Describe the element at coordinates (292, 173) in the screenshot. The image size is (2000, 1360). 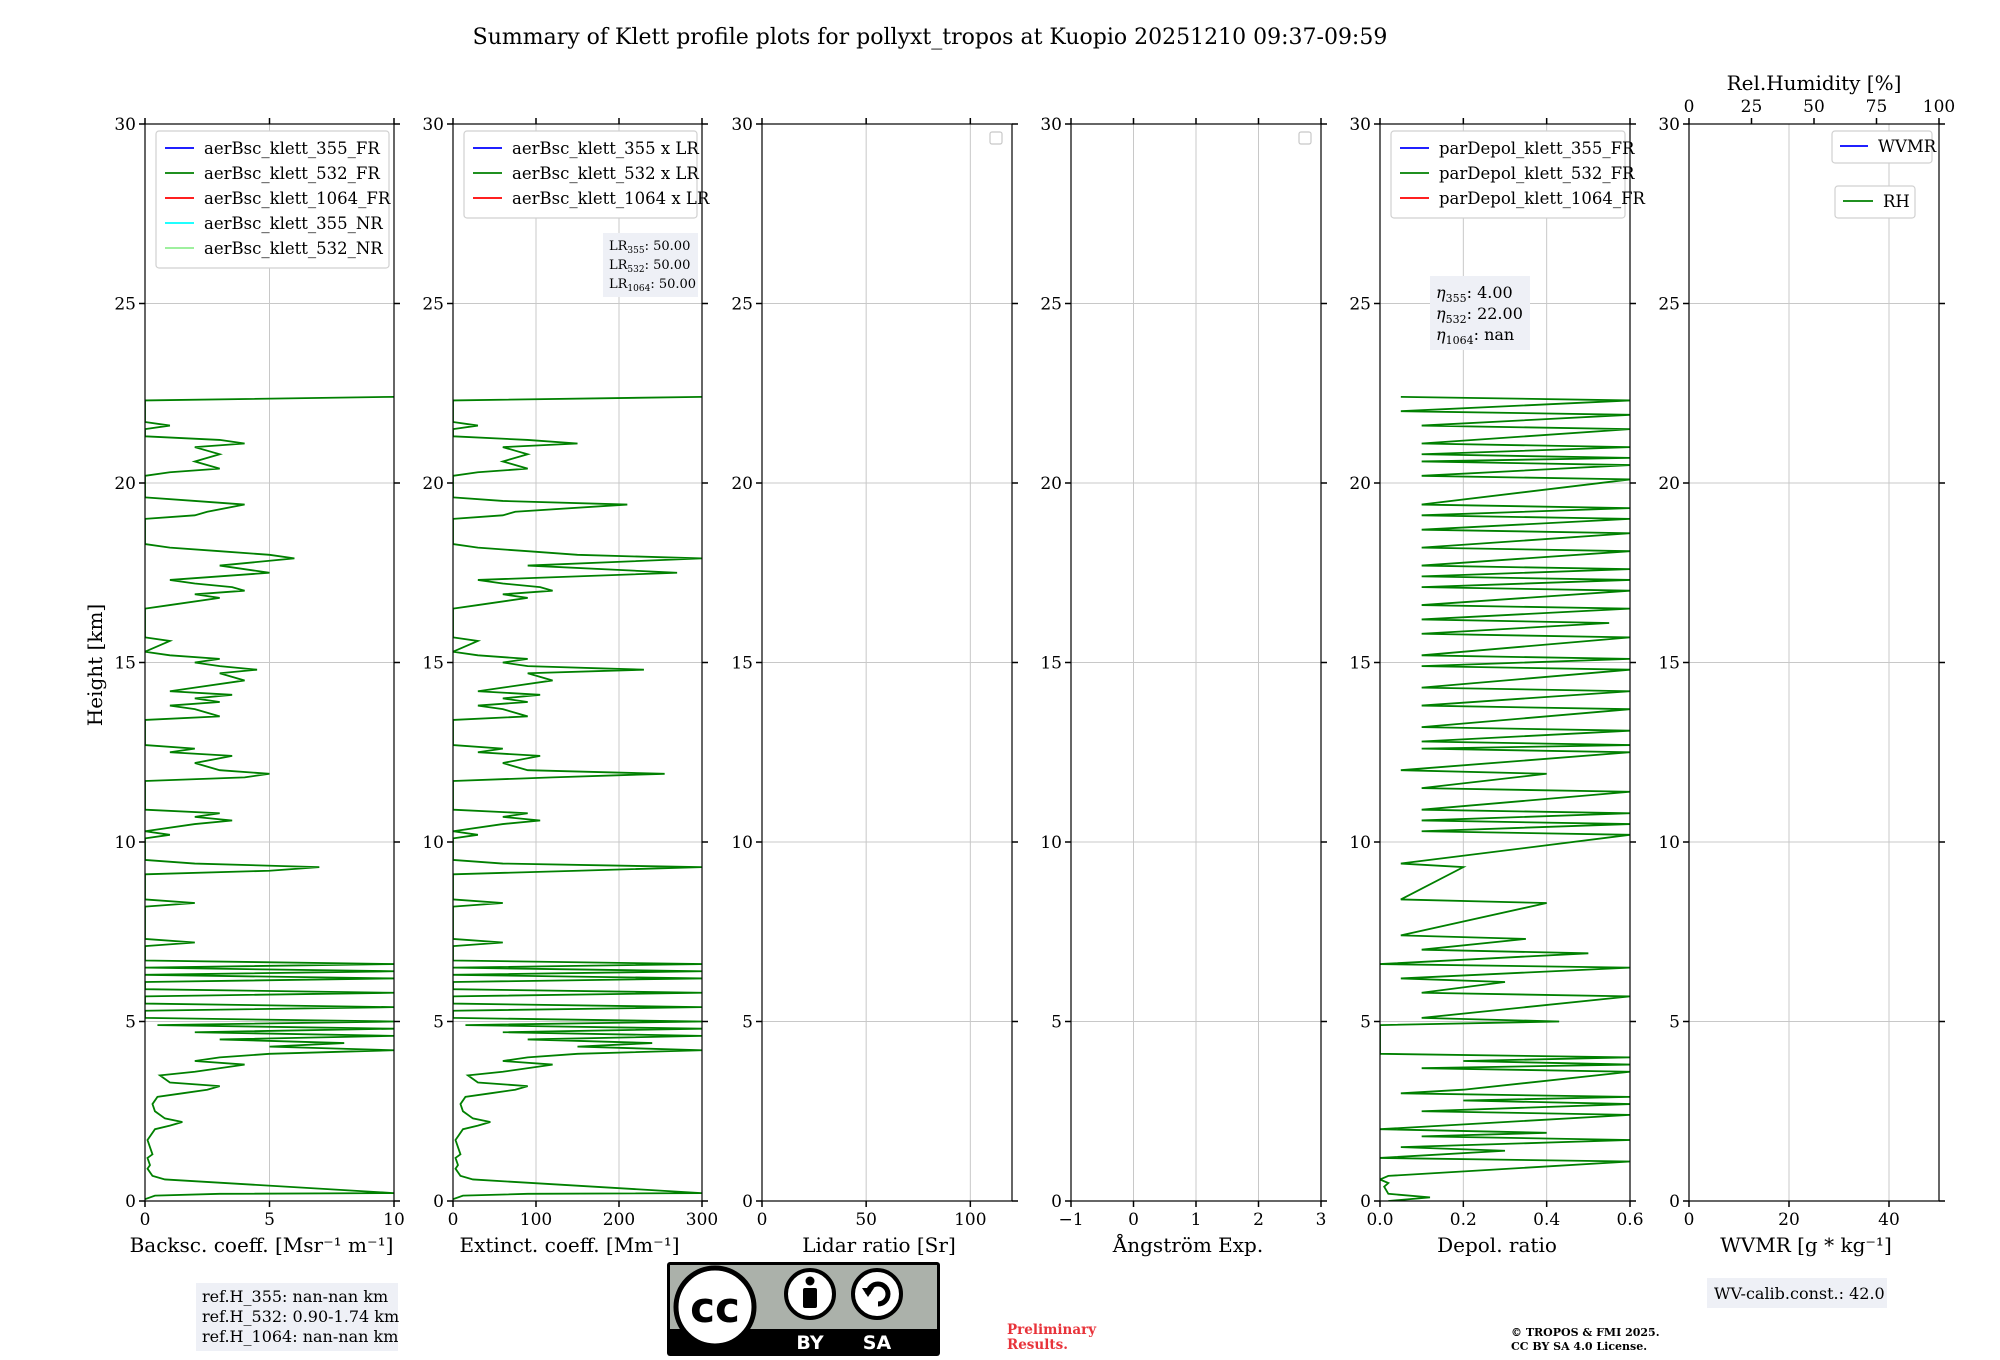
I see `legend-entry: aerBsc_klett_532_FR` at that location.